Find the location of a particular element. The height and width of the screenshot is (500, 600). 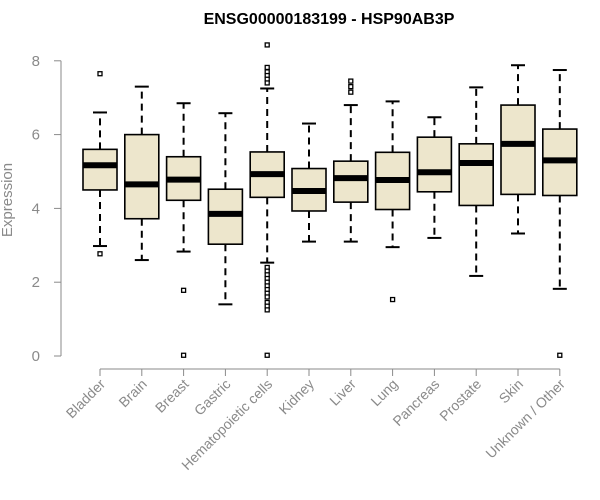

x-tick-label: Kidney is located at coordinates (297, 397).